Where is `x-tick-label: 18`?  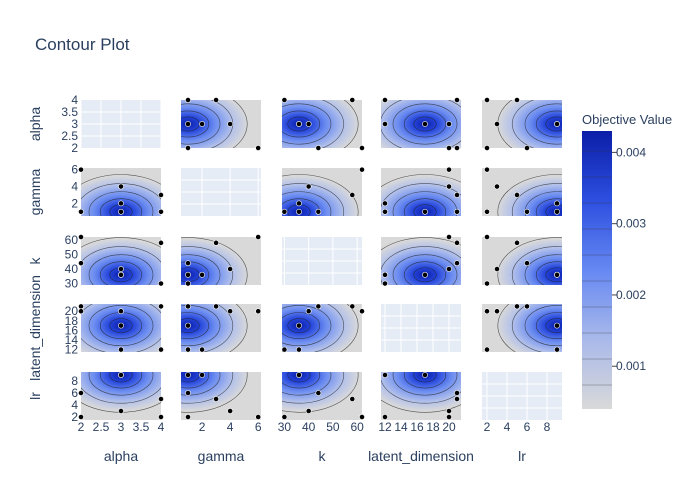
x-tick-label: 18 is located at coordinates (433, 427).